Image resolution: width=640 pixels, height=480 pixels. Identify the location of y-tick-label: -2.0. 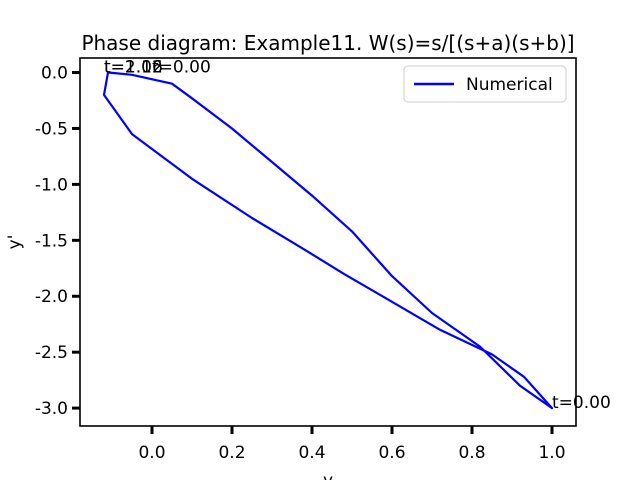
(51, 297).